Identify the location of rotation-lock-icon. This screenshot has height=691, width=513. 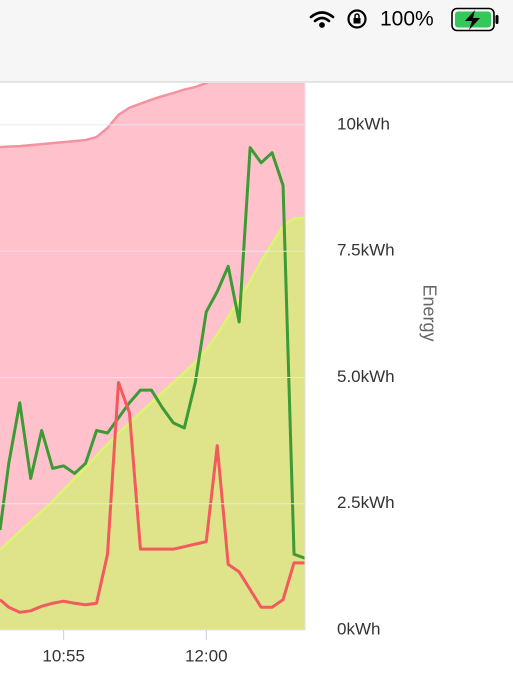
(357, 19).